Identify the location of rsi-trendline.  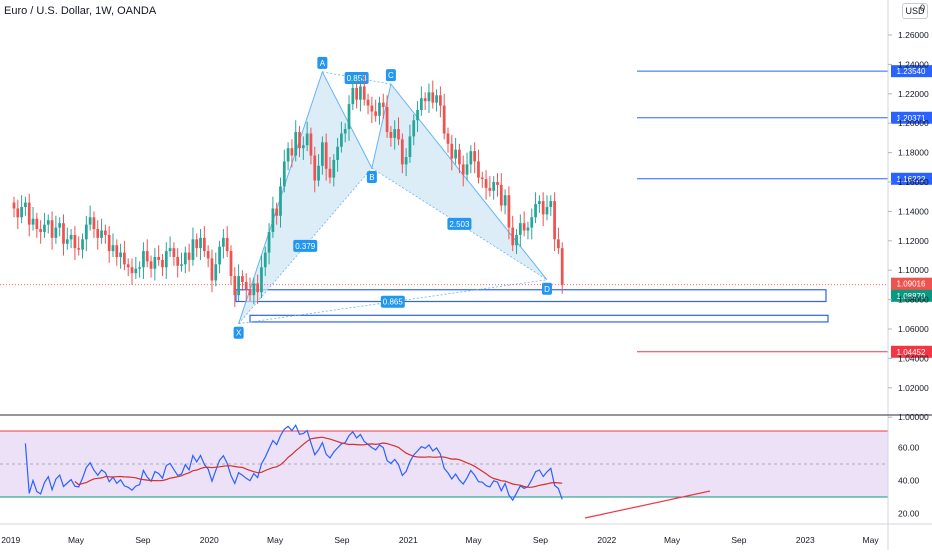
(647, 504).